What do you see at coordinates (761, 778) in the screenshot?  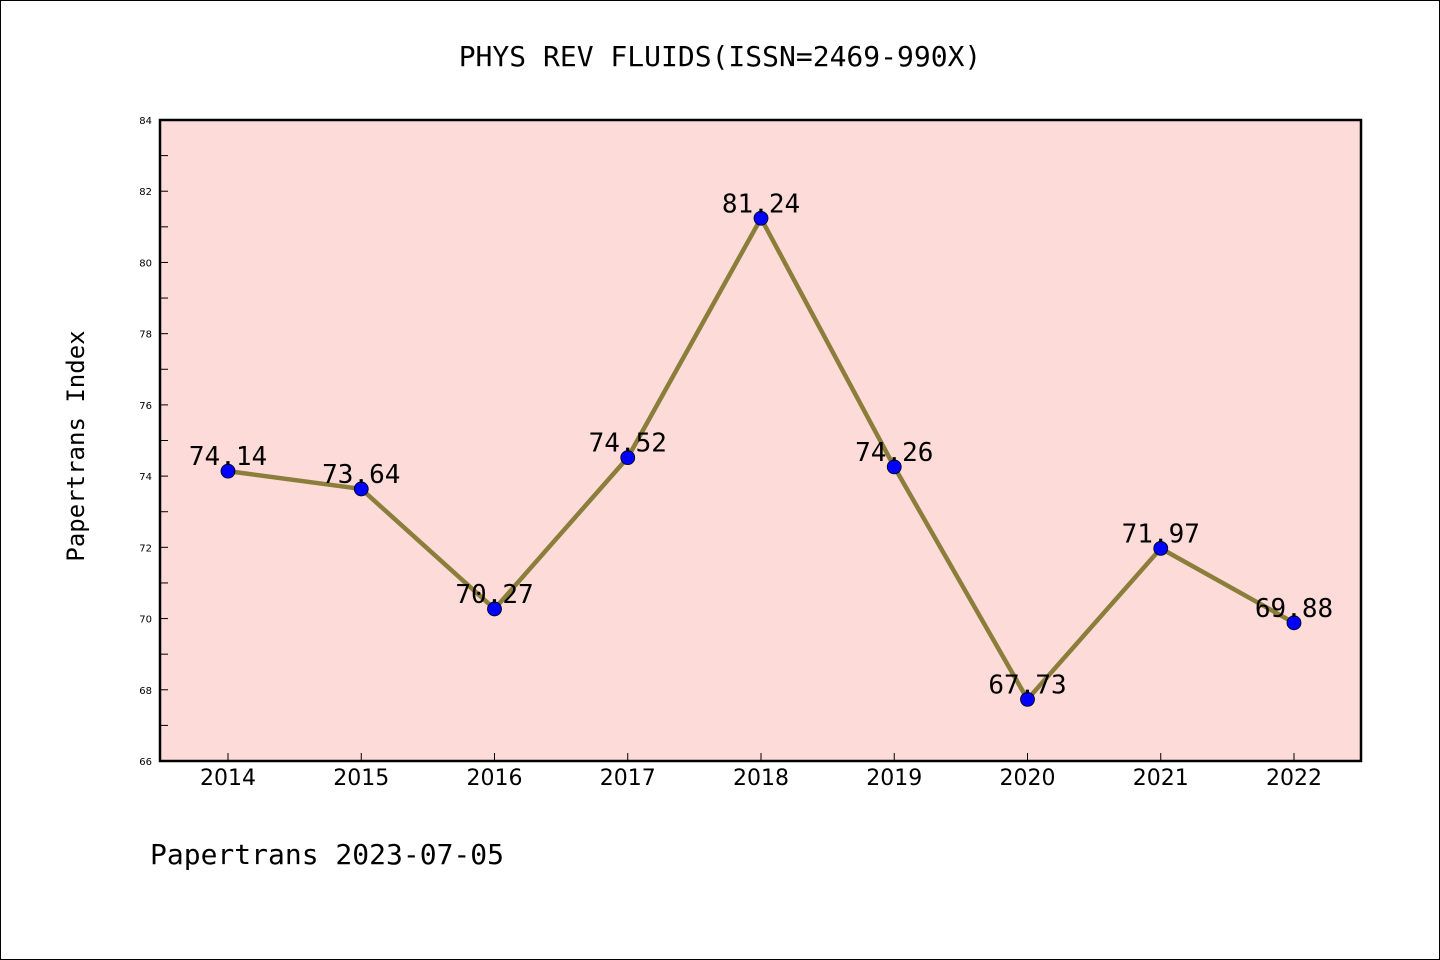 I see `x-tick-label: 2018` at bounding box center [761, 778].